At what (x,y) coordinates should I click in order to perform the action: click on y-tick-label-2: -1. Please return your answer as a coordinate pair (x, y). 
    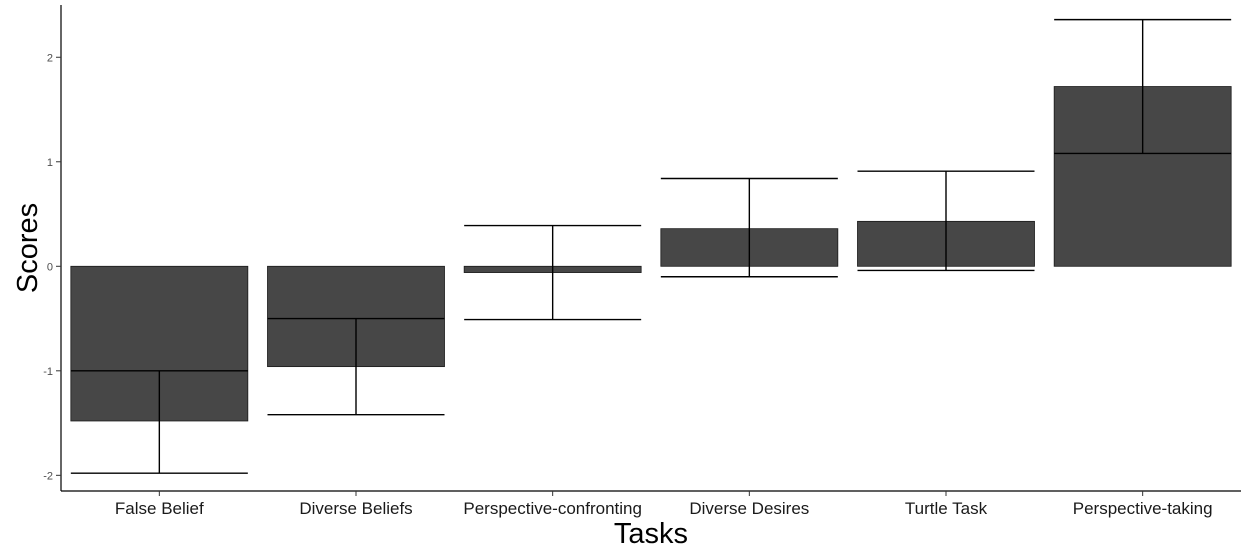
    Looking at the image, I should click on (48, 372).